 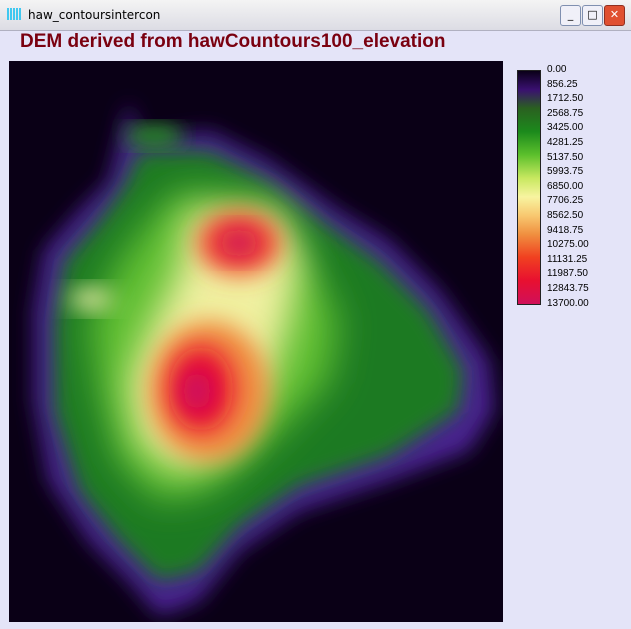 What do you see at coordinates (565, 113) in the screenshot?
I see `legend-label: 2568.75` at bounding box center [565, 113].